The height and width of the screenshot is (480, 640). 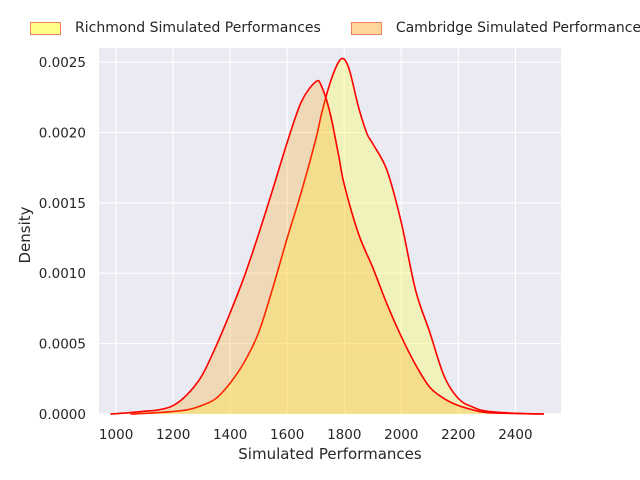 I want to click on x-tick-label: 2000, so click(x=401, y=435).